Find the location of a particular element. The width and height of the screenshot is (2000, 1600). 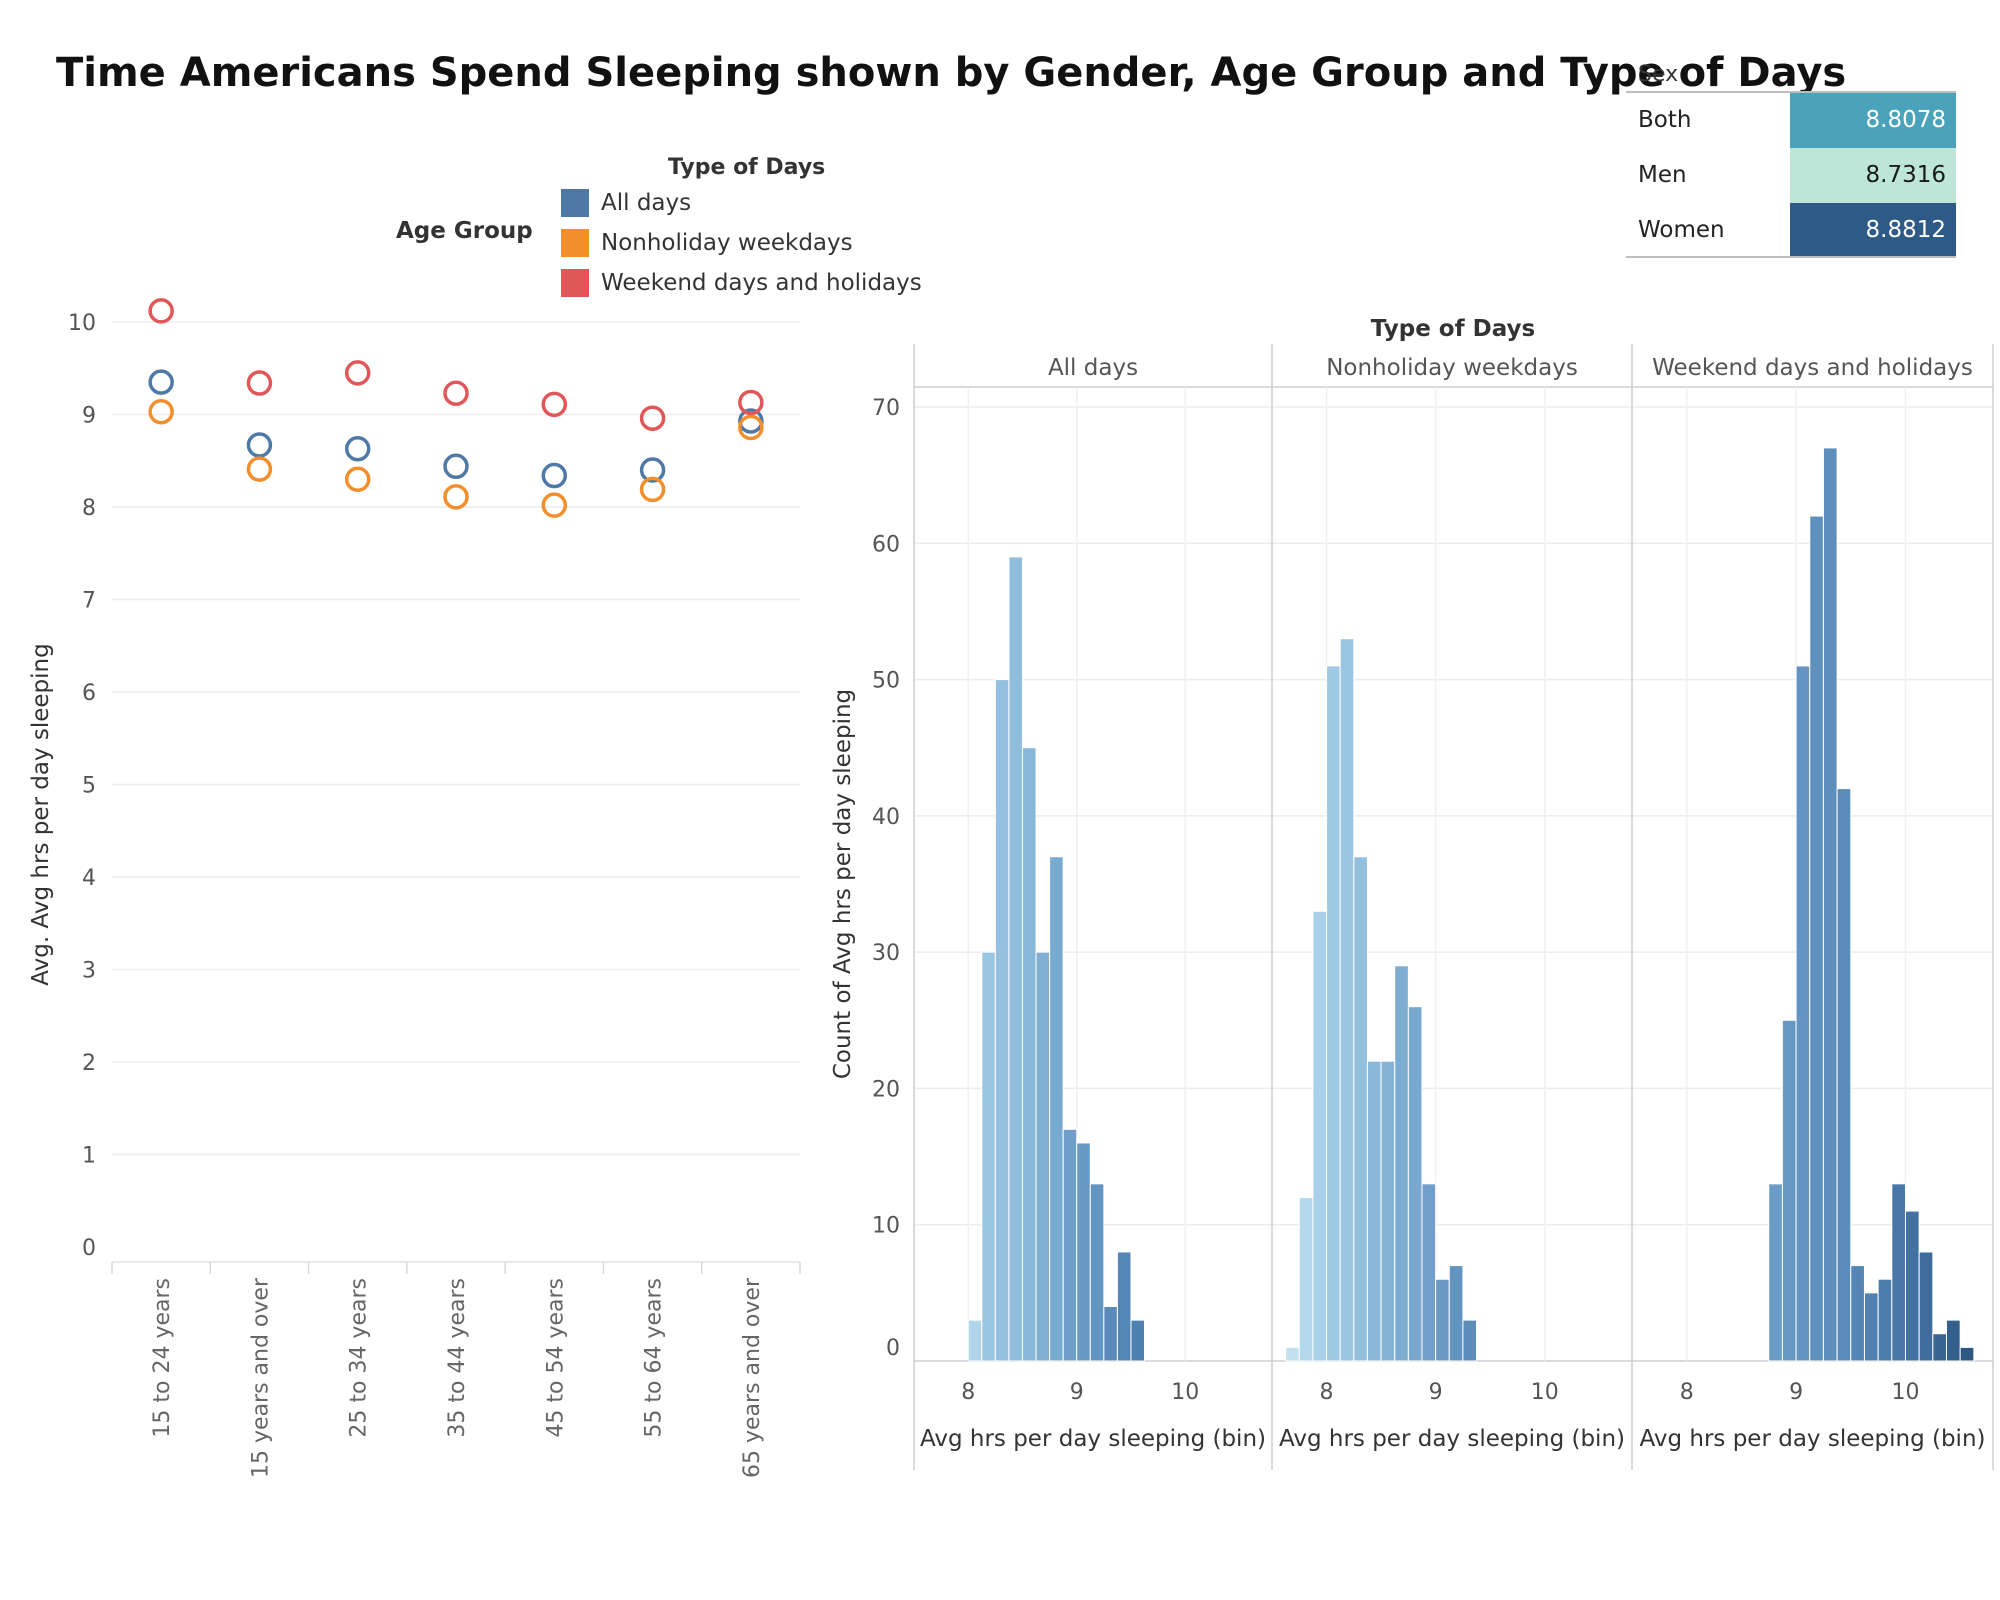

x-tick-label: 15 years and over is located at coordinates (260, 1377).